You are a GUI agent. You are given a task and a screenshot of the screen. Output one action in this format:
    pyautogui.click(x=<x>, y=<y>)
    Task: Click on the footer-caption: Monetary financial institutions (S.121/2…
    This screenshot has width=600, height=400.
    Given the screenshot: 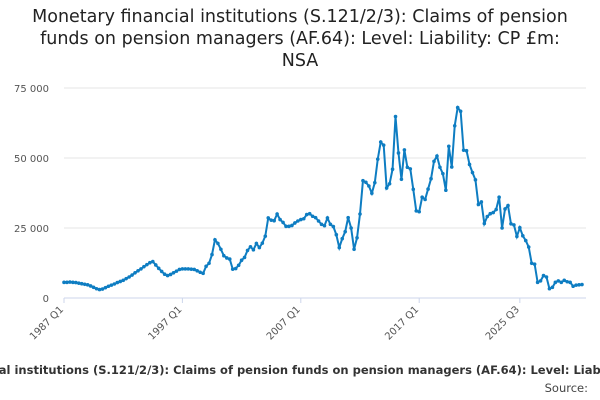 What is the action you would take?
    pyautogui.click(x=300, y=370)
    